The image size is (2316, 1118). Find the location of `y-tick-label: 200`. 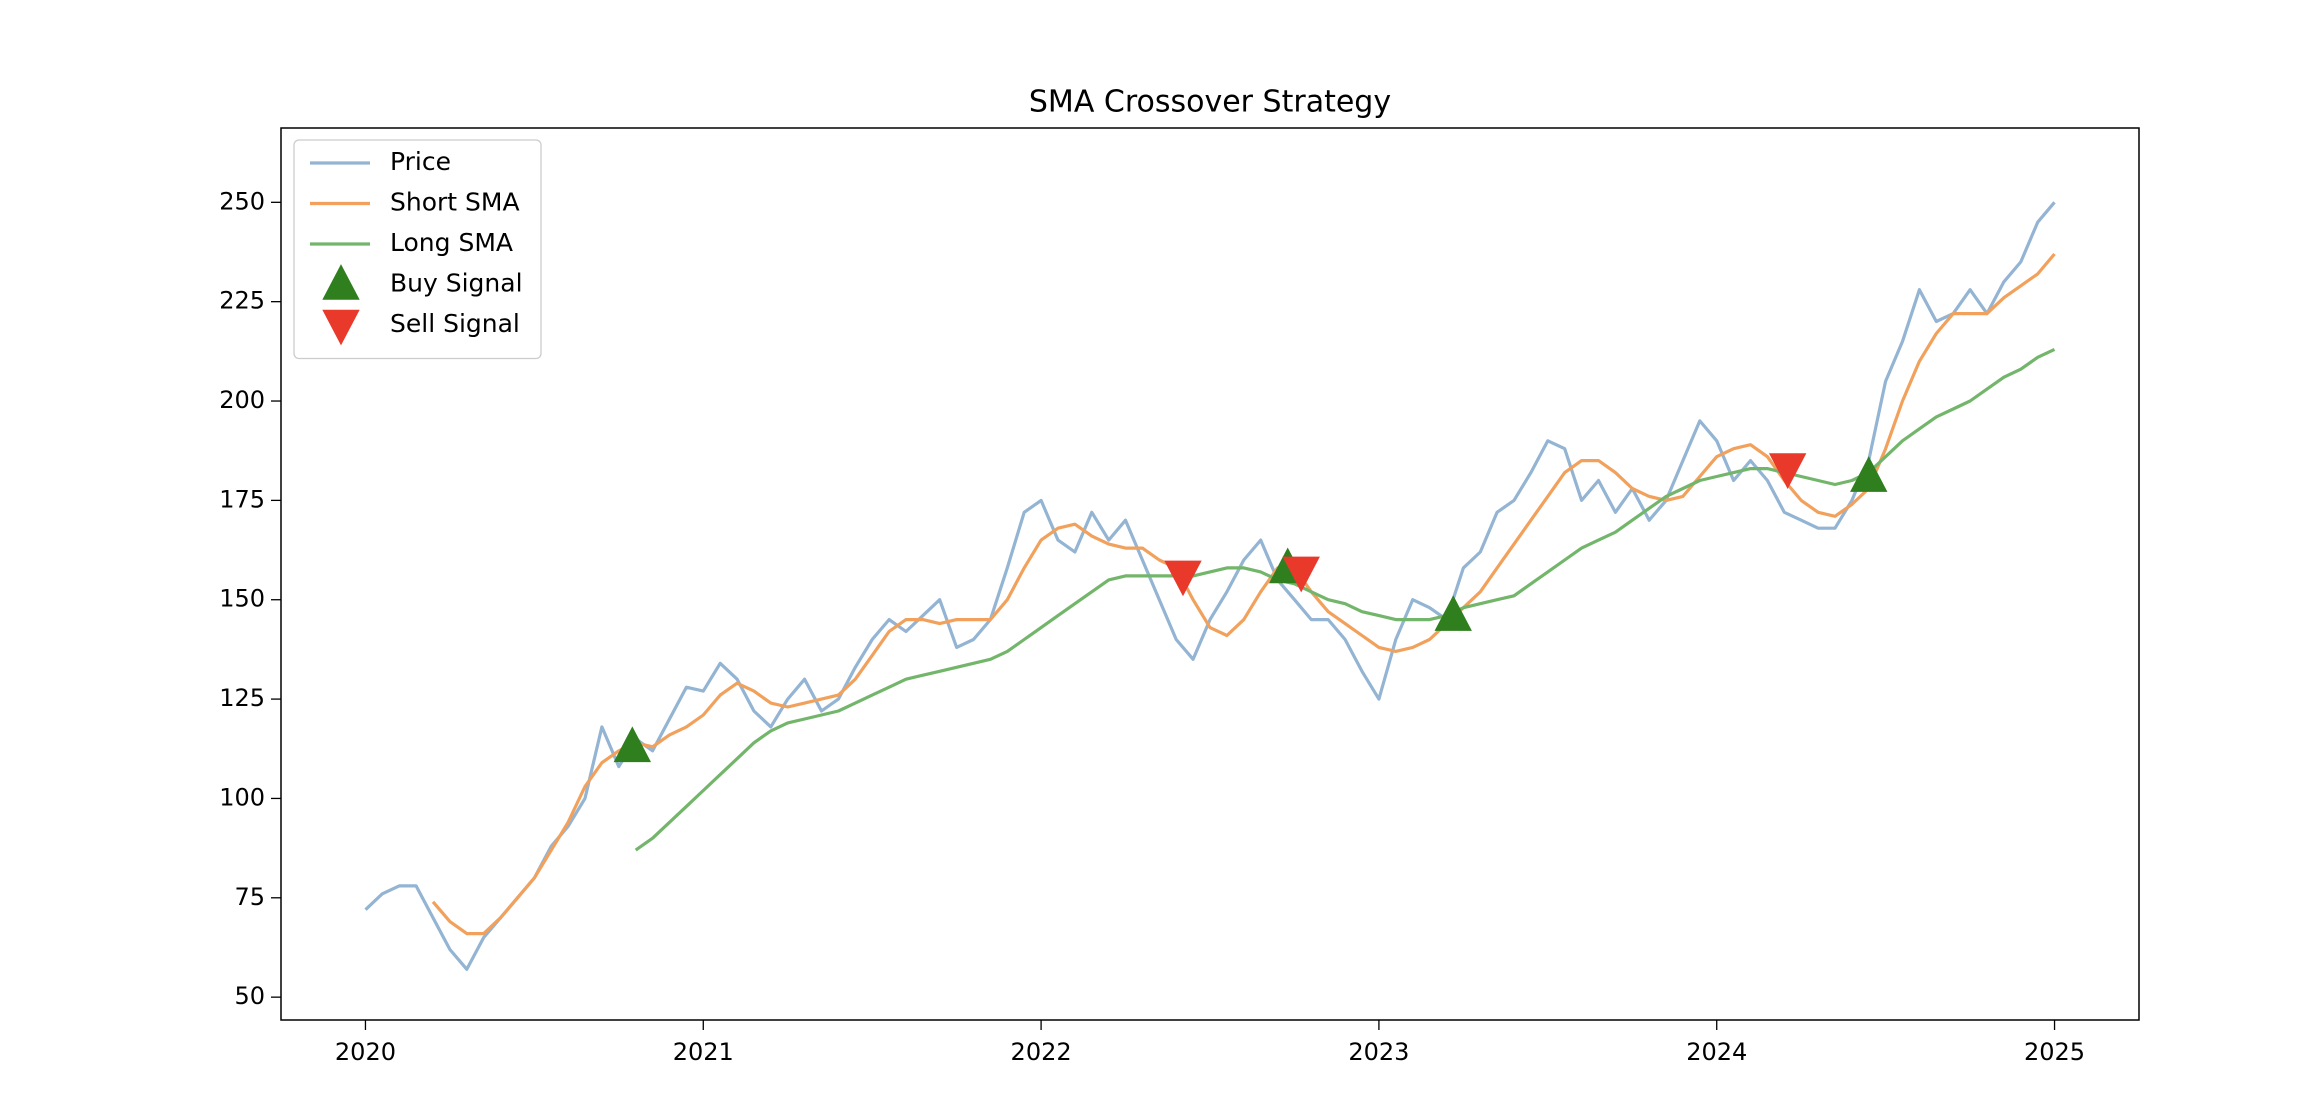

y-tick-label: 200 is located at coordinates (242, 400).